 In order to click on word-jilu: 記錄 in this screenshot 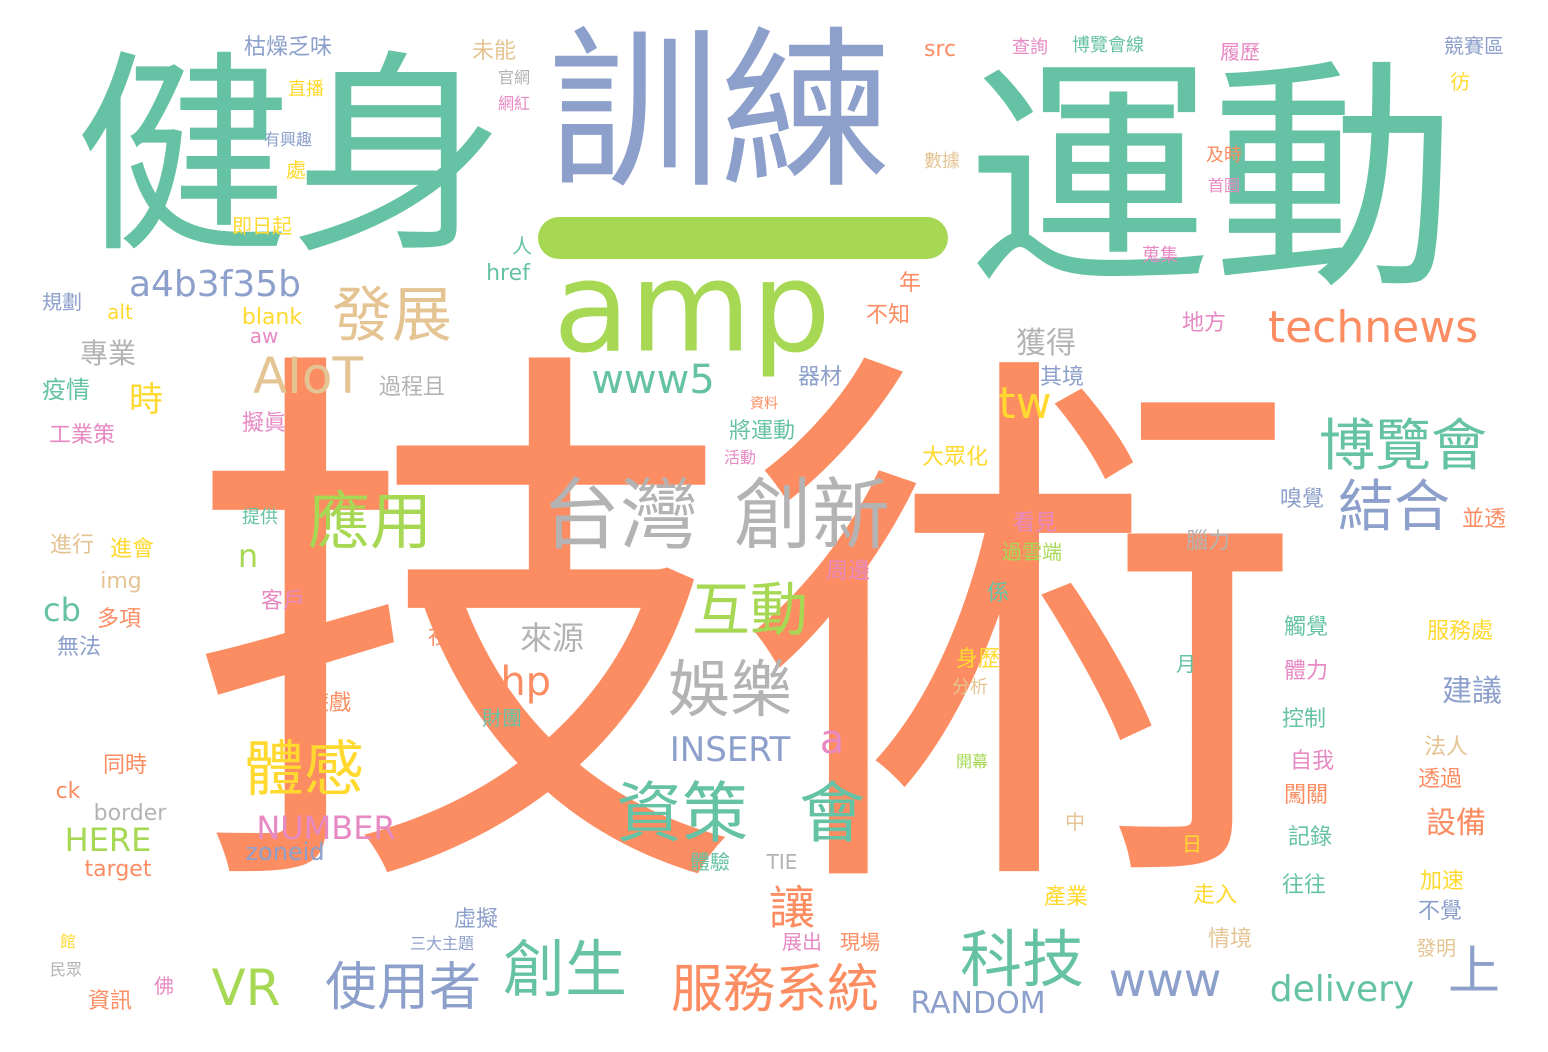, I will do `click(1310, 837)`.